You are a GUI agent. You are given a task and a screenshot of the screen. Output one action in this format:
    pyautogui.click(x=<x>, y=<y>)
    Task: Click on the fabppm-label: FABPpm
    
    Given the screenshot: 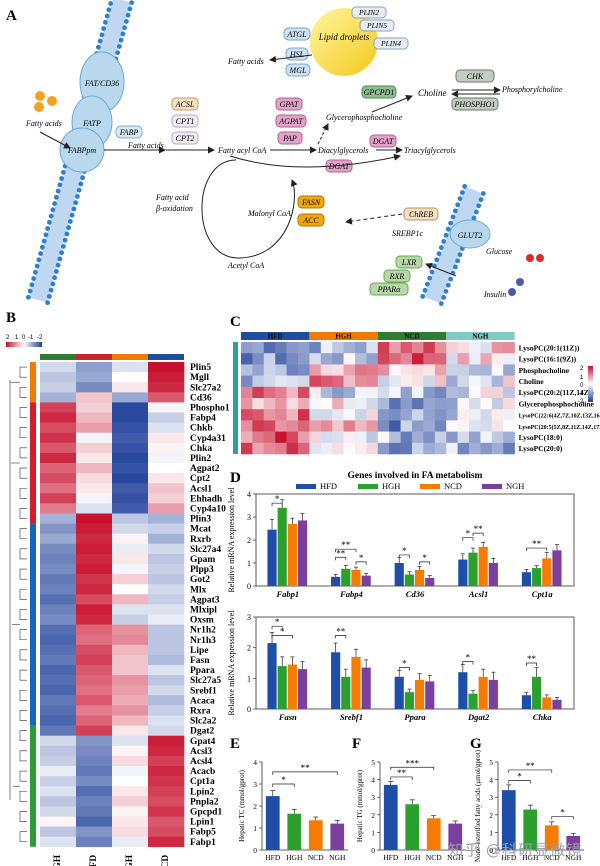 What is the action you would take?
    pyautogui.click(x=82, y=150)
    